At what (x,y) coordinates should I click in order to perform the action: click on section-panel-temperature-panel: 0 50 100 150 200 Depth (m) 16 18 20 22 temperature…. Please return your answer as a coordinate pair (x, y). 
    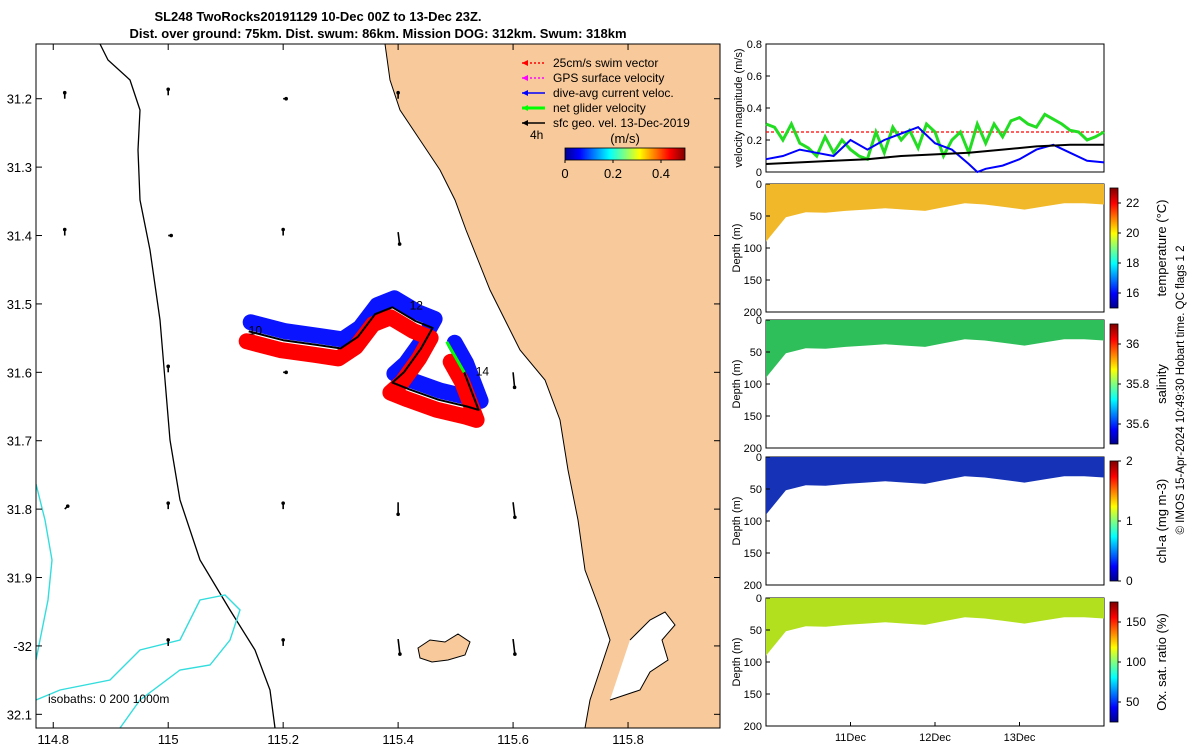
    Looking at the image, I should click on (950, 249).